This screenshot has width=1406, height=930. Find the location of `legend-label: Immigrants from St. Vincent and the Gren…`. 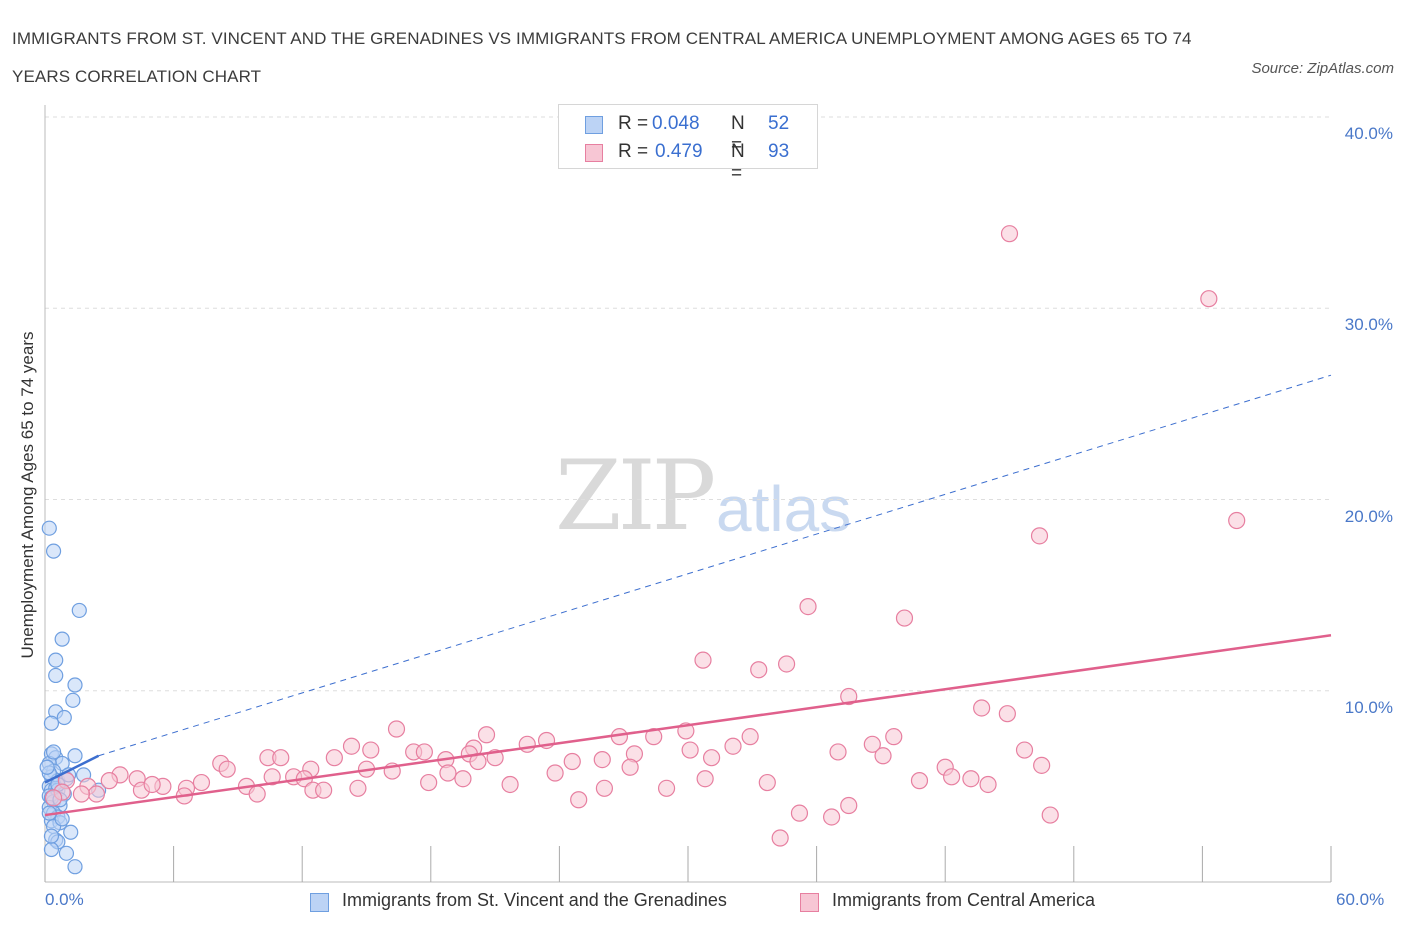

legend-label: Immigrants from St. Vincent and the Gren… is located at coordinates (534, 900).